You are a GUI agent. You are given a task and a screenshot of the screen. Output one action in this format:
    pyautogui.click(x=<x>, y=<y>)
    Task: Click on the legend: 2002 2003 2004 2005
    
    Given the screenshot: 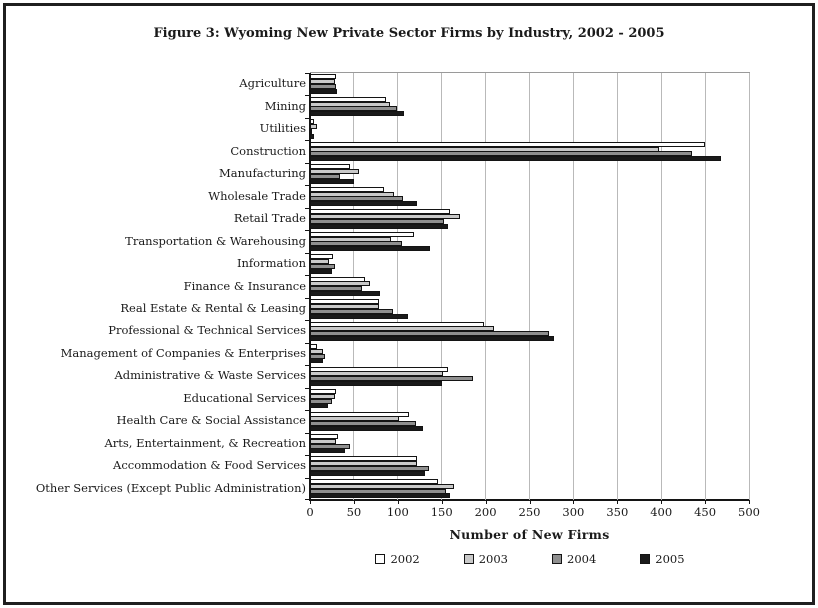 What is the action you would take?
    pyautogui.click(x=530, y=559)
    